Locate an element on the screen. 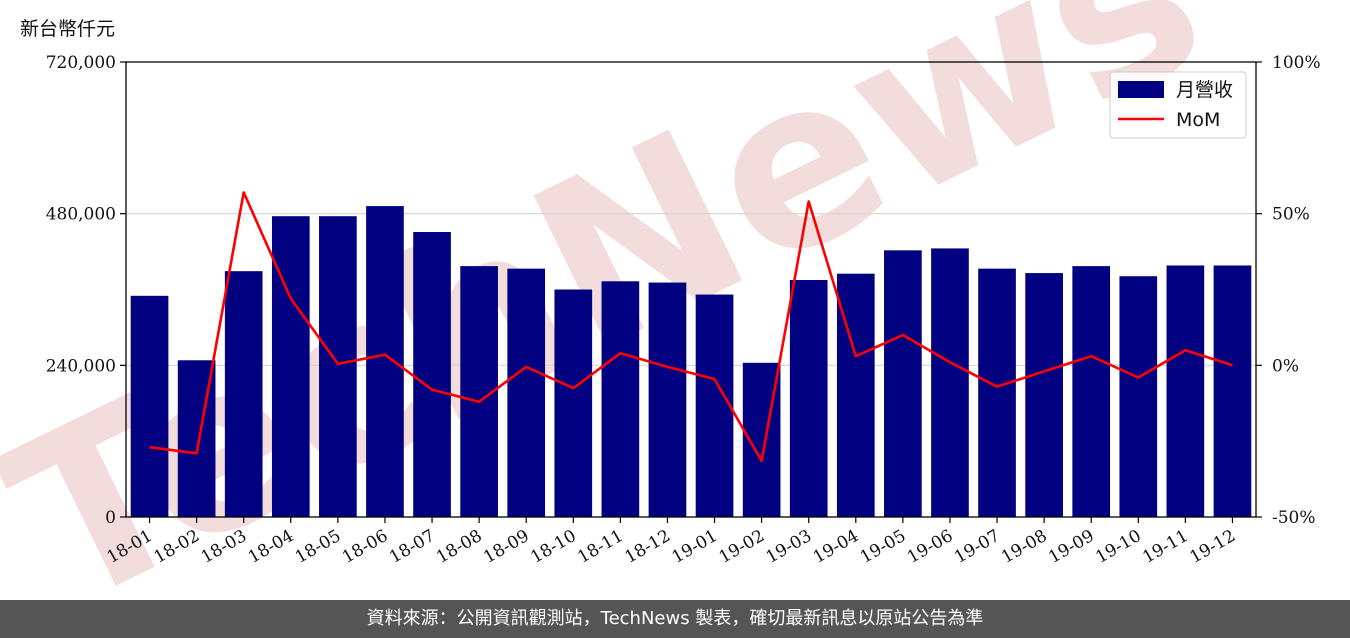  legend-label-revenue: 月營收 is located at coordinates (1204, 90).